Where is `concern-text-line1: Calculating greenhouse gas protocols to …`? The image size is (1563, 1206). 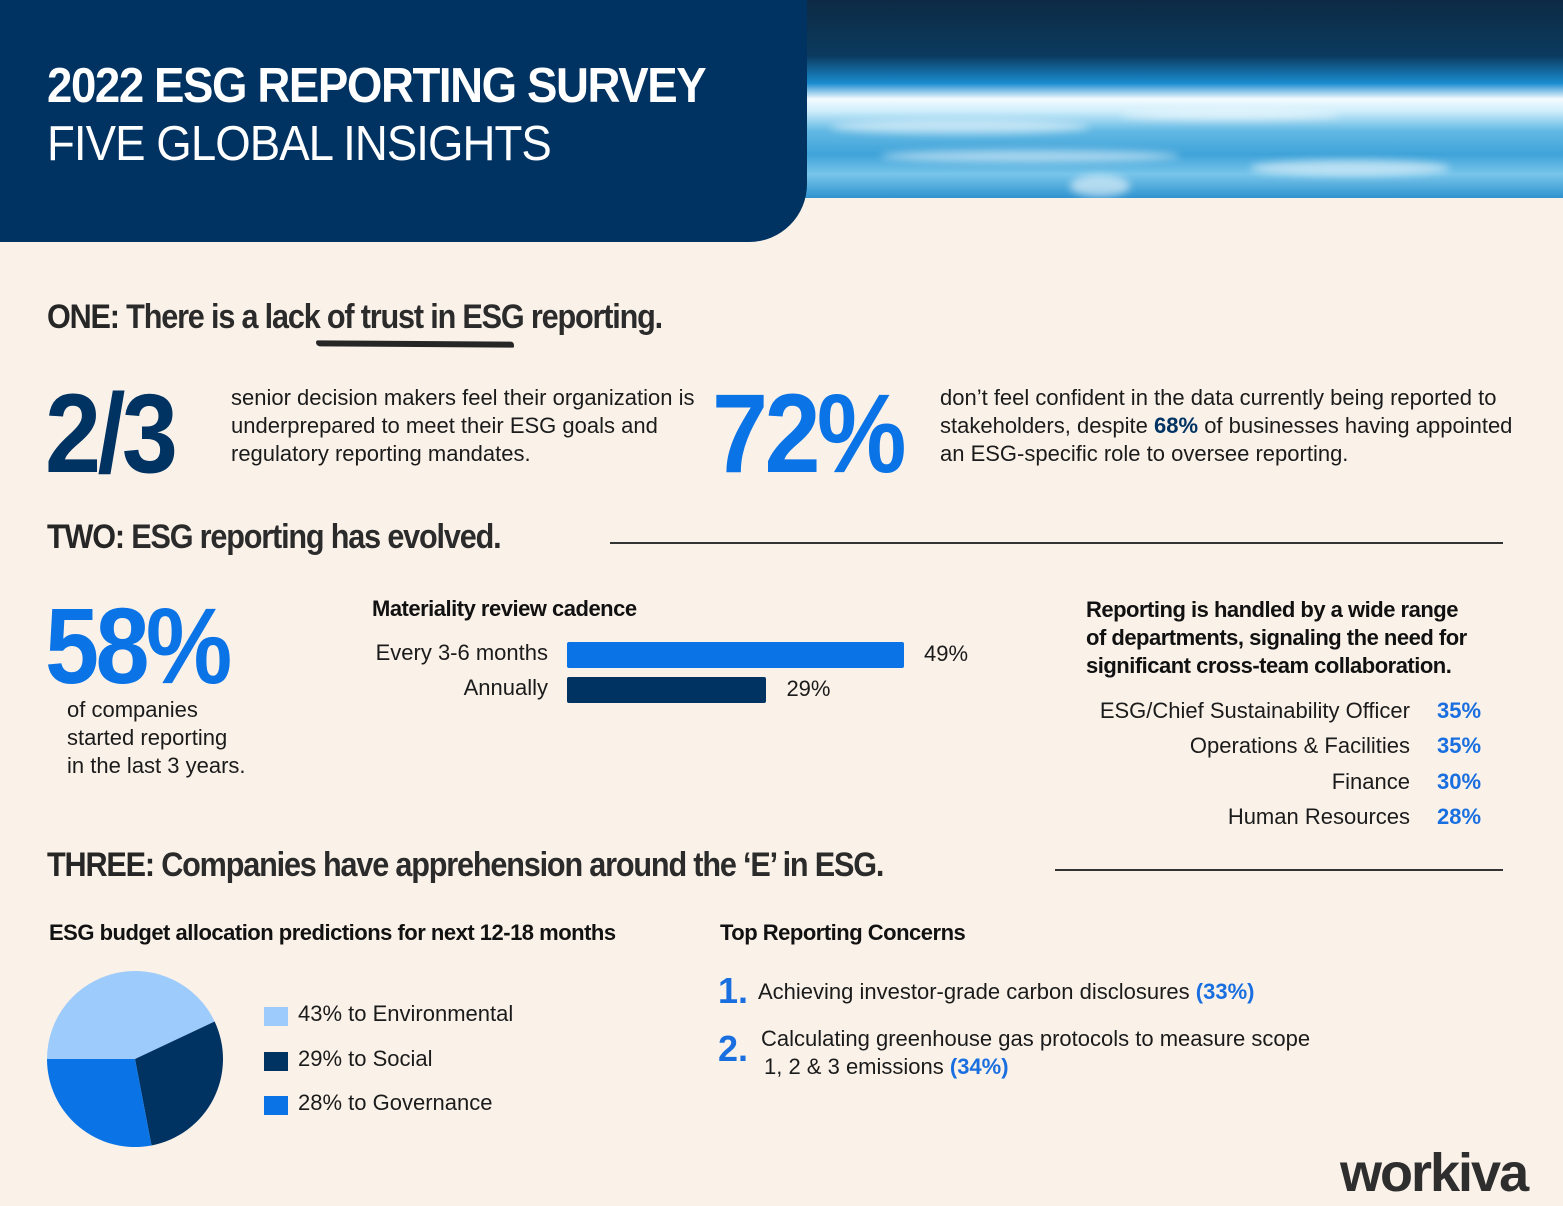
concern-text-line1: Calculating greenhouse gas protocols to … is located at coordinates (1036, 1038).